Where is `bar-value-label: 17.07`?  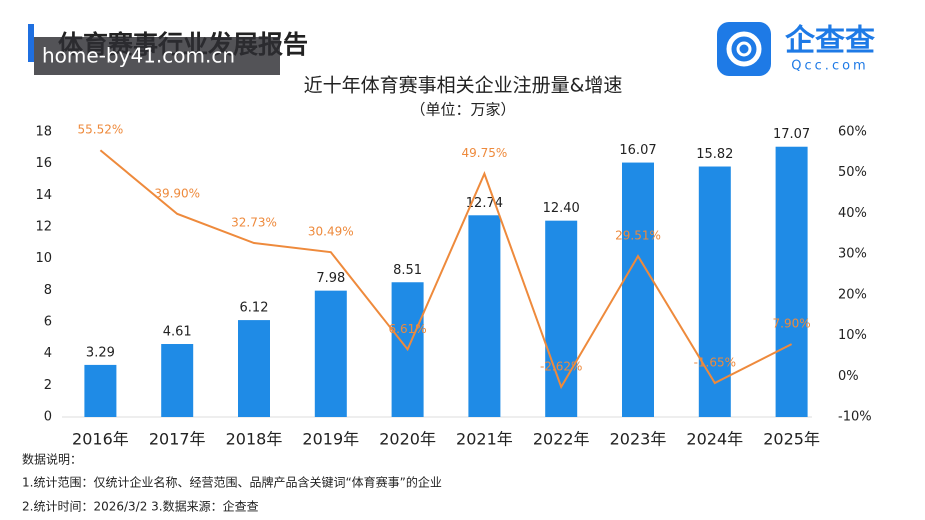 bar-value-label: 17.07 is located at coordinates (791, 134).